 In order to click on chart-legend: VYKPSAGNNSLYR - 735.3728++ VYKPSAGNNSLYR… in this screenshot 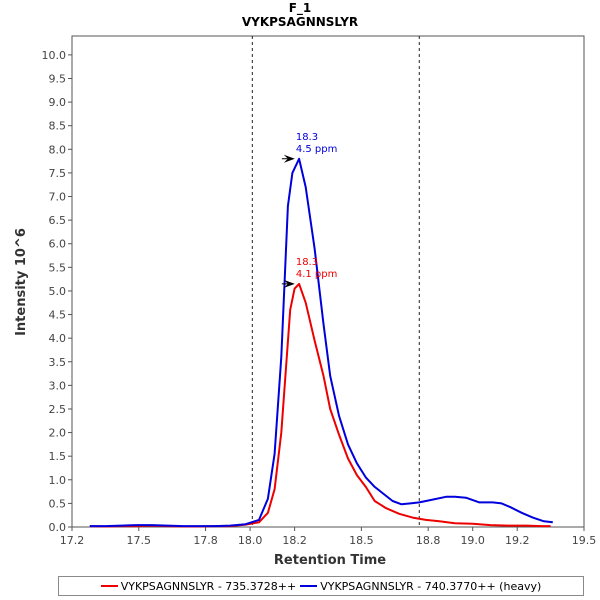, I will do `click(321, 586)`.